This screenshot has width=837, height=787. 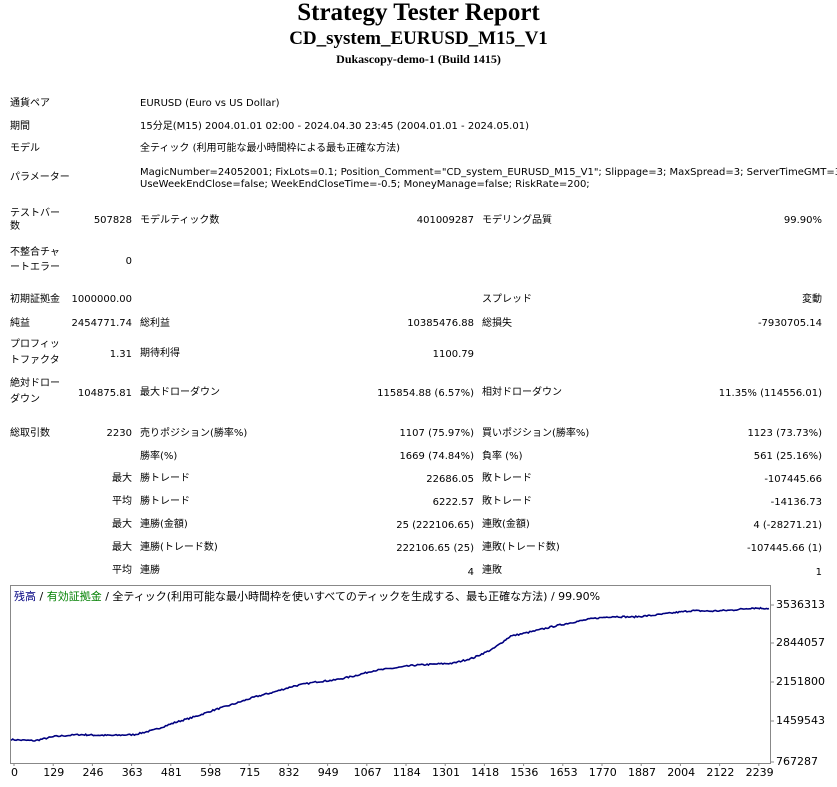 What do you see at coordinates (470, 572) in the screenshot?
I see `avg-consec-wins-value: 4` at bounding box center [470, 572].